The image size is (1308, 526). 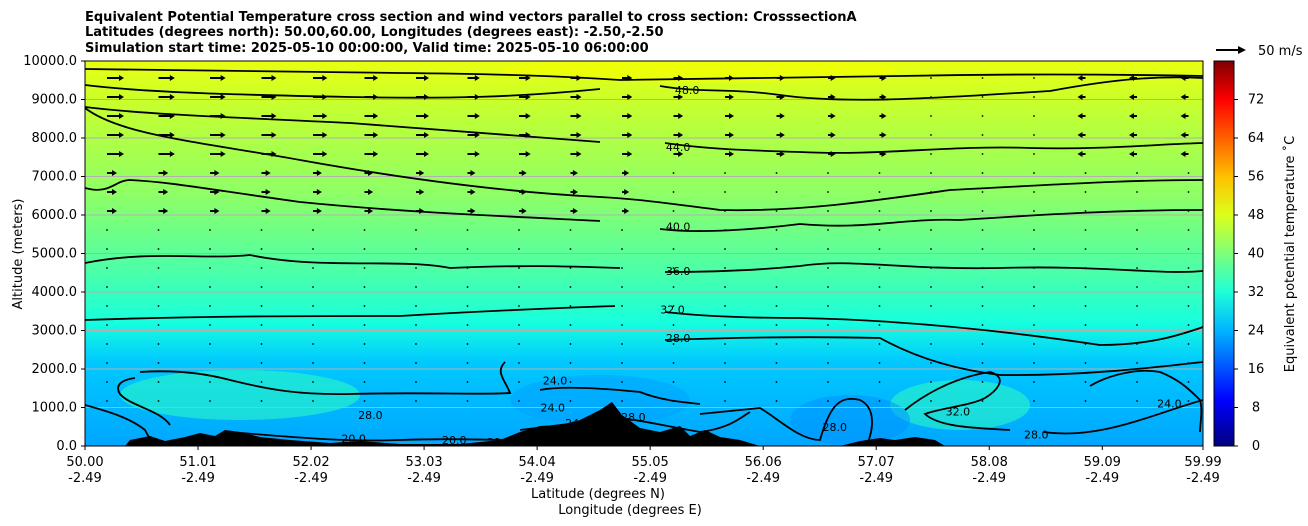 I want to click on field-patch, so click(x=240, y=395).